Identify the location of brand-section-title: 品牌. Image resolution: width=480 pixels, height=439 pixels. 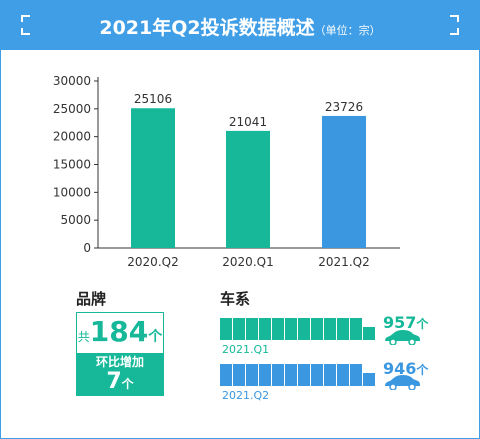
(91, 299).